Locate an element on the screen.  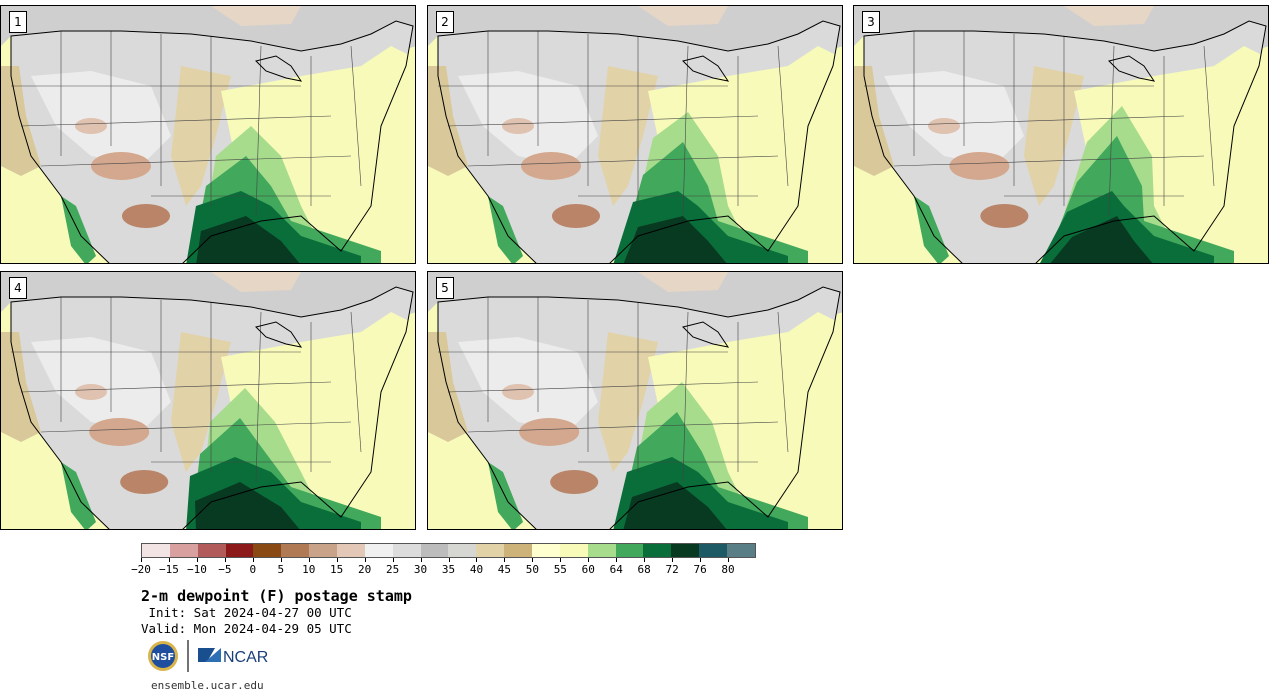
nsf-logo: NSF is located at coordinates (163, 656).